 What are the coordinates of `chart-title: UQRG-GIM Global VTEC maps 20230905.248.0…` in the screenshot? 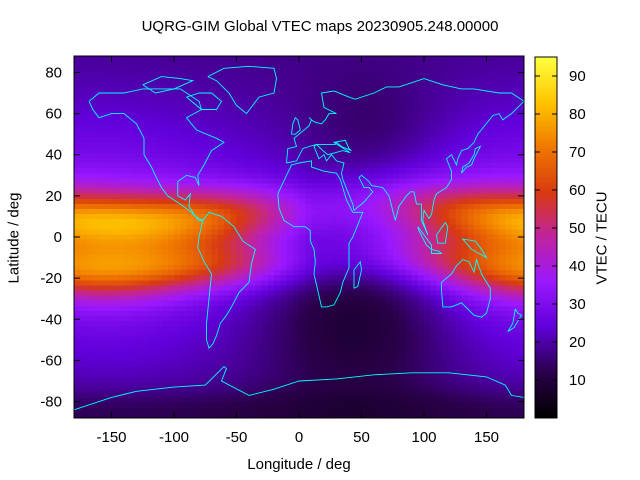 It's located at (320, 26).